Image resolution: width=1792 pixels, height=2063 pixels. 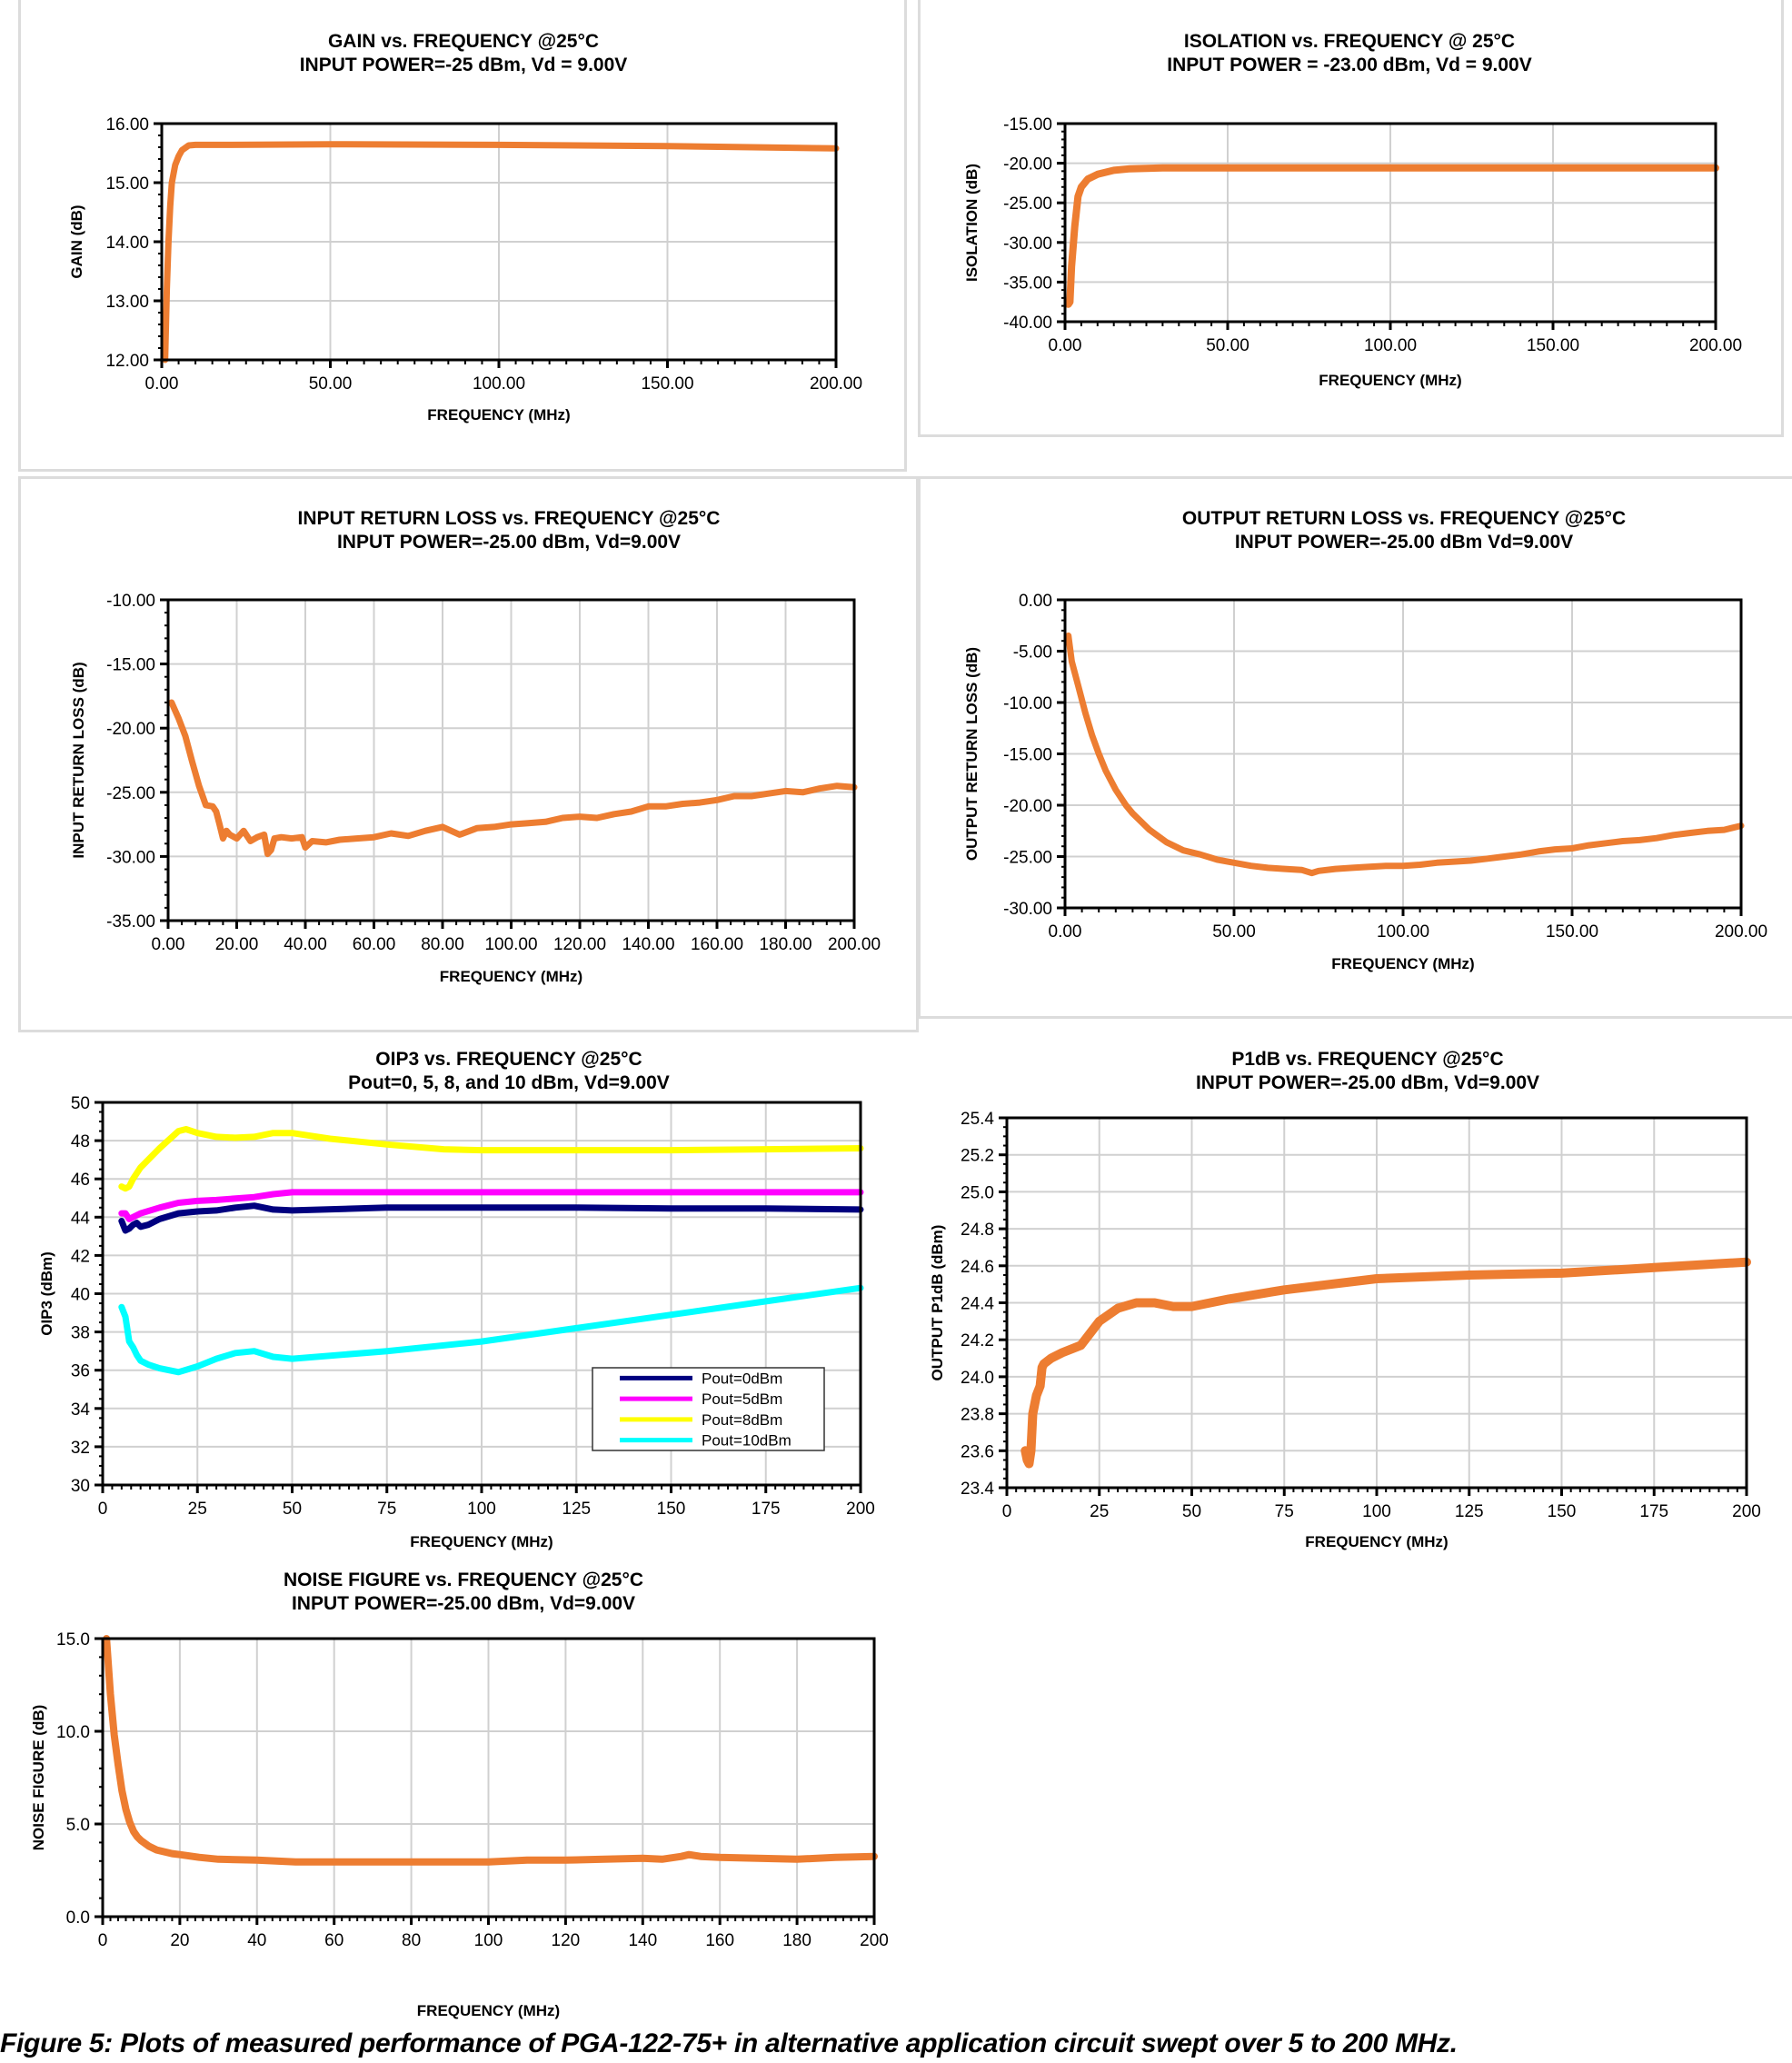 I want to click on y-axis-label: OUTPUT RETURN LOSS (dB), so click(x=972, y=754).